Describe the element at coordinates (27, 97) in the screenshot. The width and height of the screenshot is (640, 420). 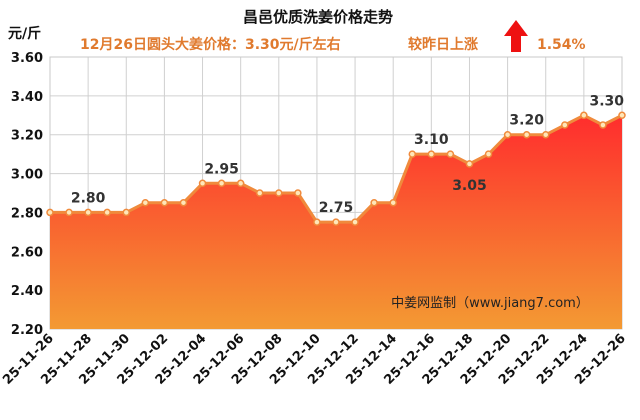
I see `y-tick-label: 3.40` at that location.